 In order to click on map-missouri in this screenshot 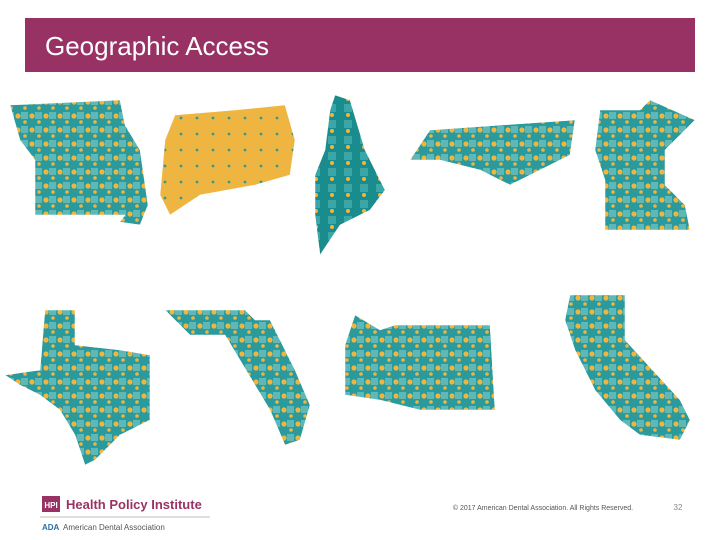, I will do `click(79, 162)`.